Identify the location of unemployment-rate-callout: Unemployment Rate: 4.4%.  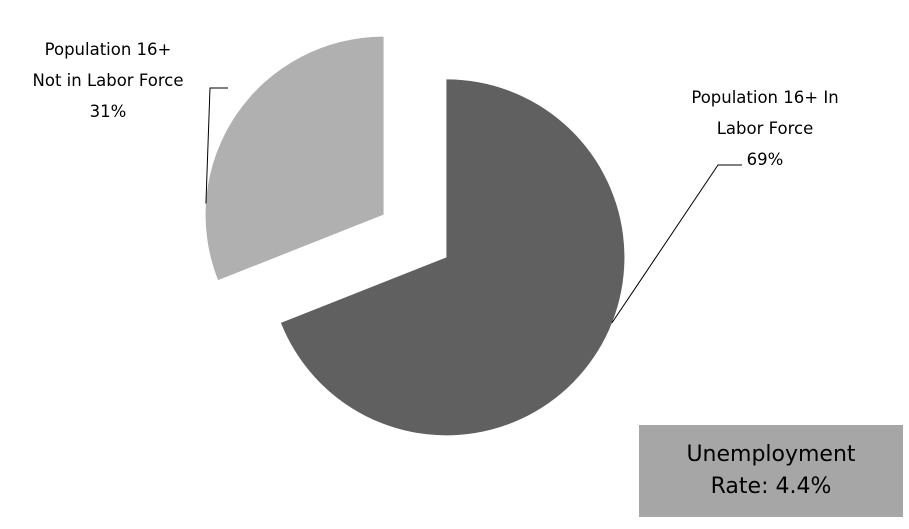
(771, 471).